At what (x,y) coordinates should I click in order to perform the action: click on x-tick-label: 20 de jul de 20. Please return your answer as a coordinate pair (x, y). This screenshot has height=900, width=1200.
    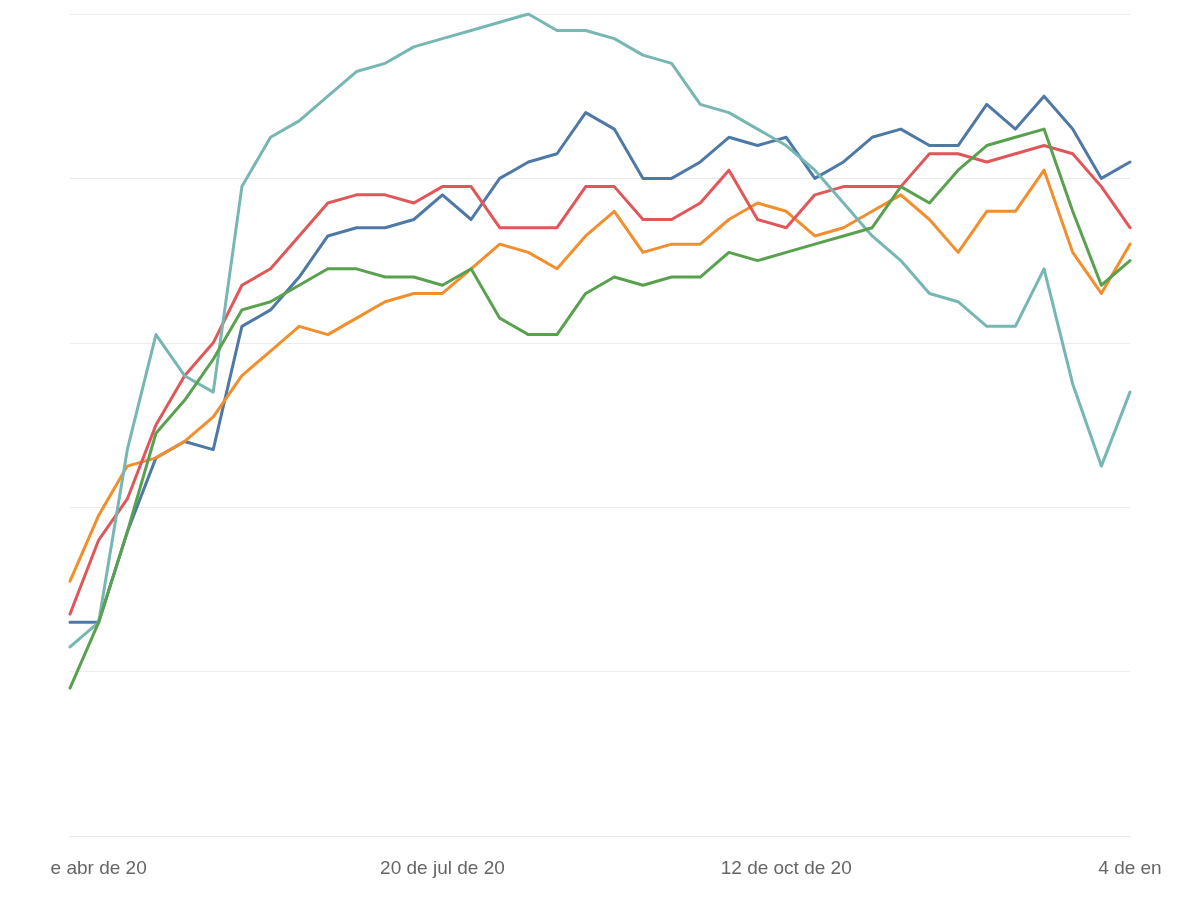
    Looking at the image, I should click on (442, 867).